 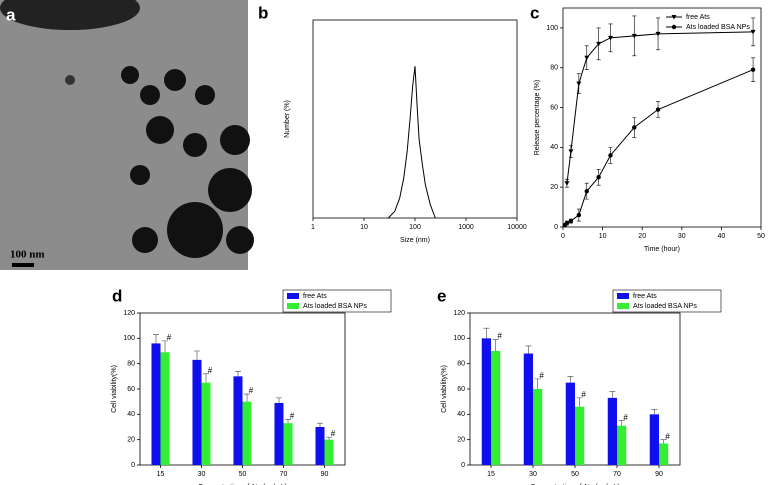 What do you see at coordinates (662, 249) in the screenshot?
I see `x-axis-label: Time (hour)` at bounding box center [662, 249].